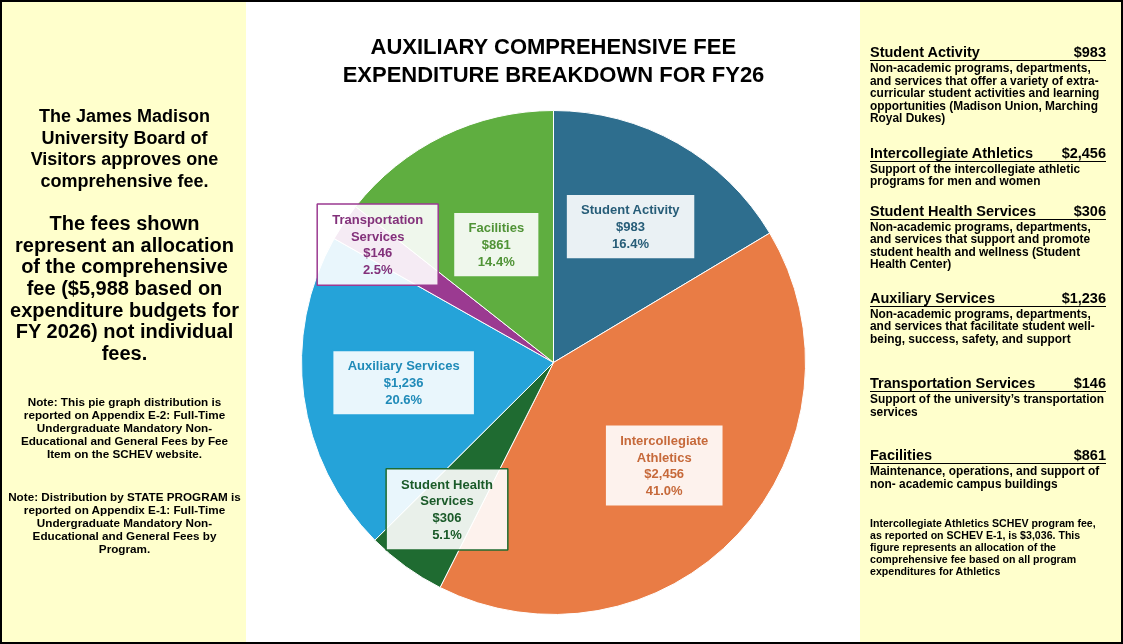 The image size is (1123, 644). What do you see at coordinates (631, 210) in the screenshot?
I see `slice-label: Student Activity` at bounding box center [631, 210].